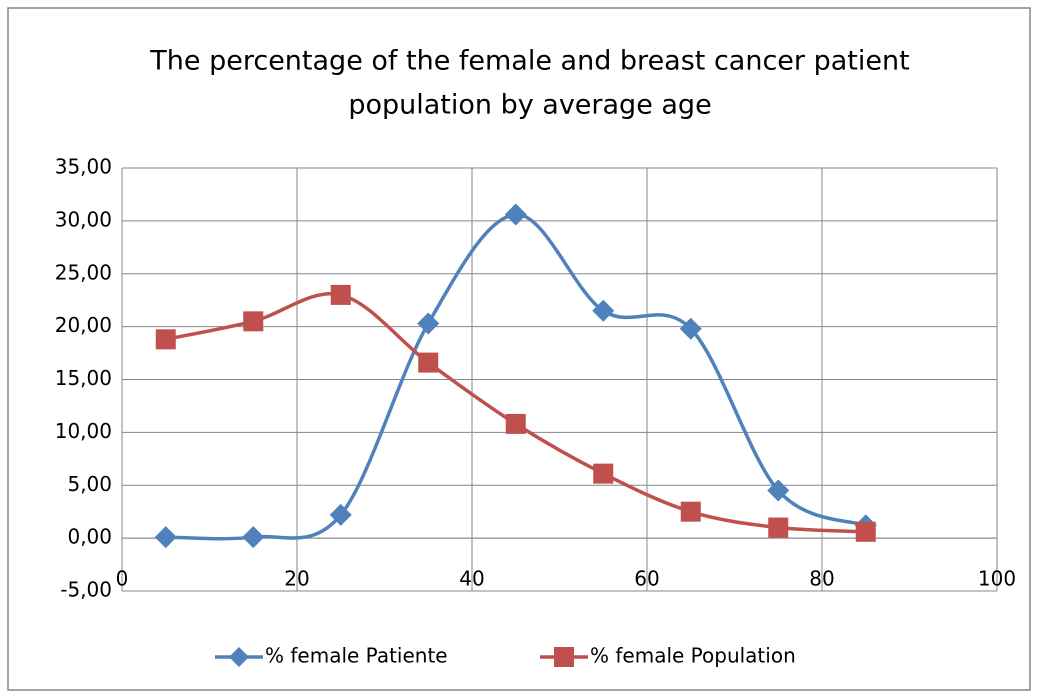 The width and height of the screenshot is (1039, 698). What do you see at coordinates (122, 579) in the screenshot?
I see `x-tick-label: 0` at bounding box center [122, 579].